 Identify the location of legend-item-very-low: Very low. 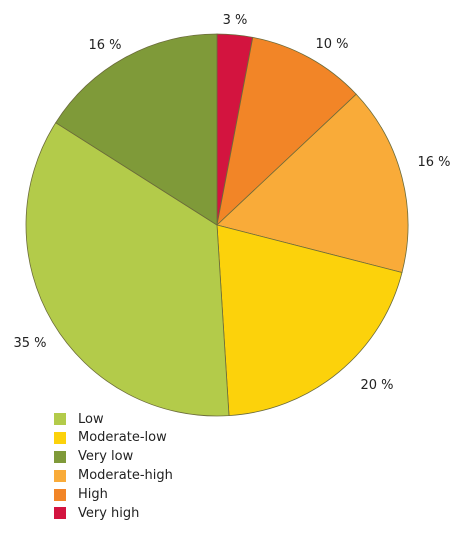
(113, 457).